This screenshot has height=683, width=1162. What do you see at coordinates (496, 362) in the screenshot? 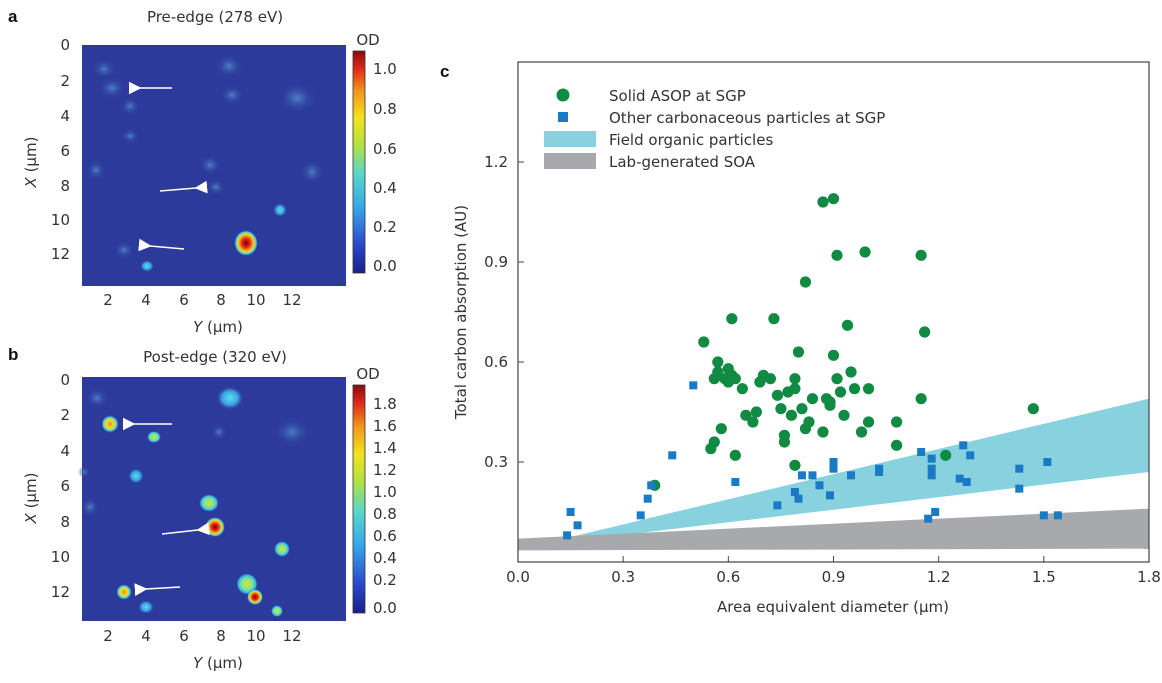
I see `y-tick-label: 0.6` at bounding box center [496, 362].